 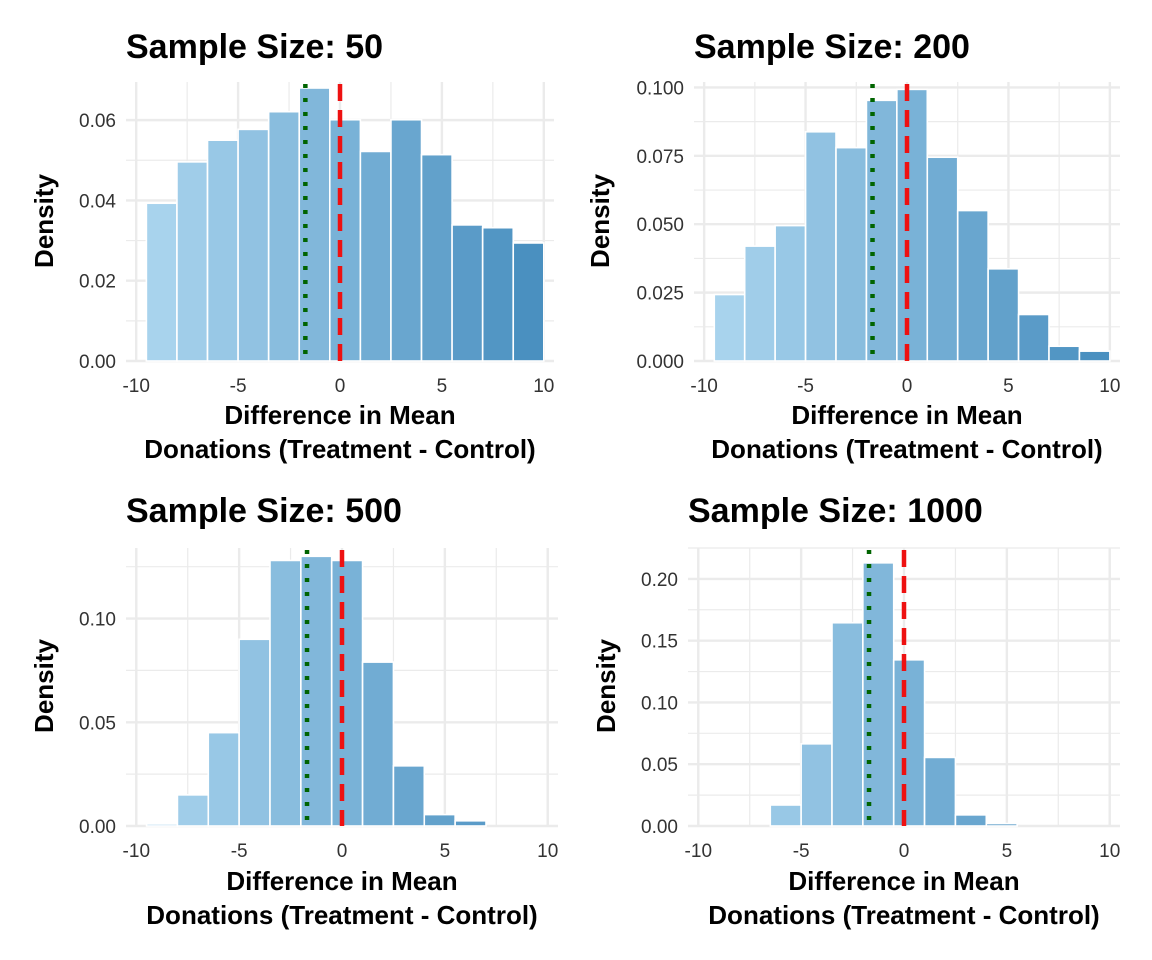 I want to click on panel-title: Sample Size: 50, so click(x=254, y=47).